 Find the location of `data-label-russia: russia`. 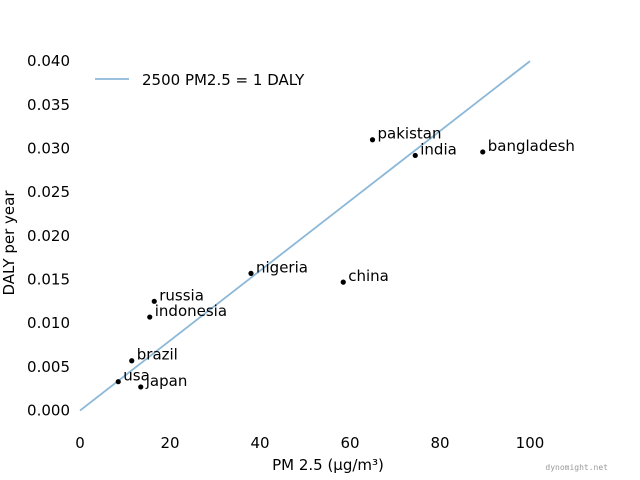

data-label-russia: russia is located at coordinates (181, 295).